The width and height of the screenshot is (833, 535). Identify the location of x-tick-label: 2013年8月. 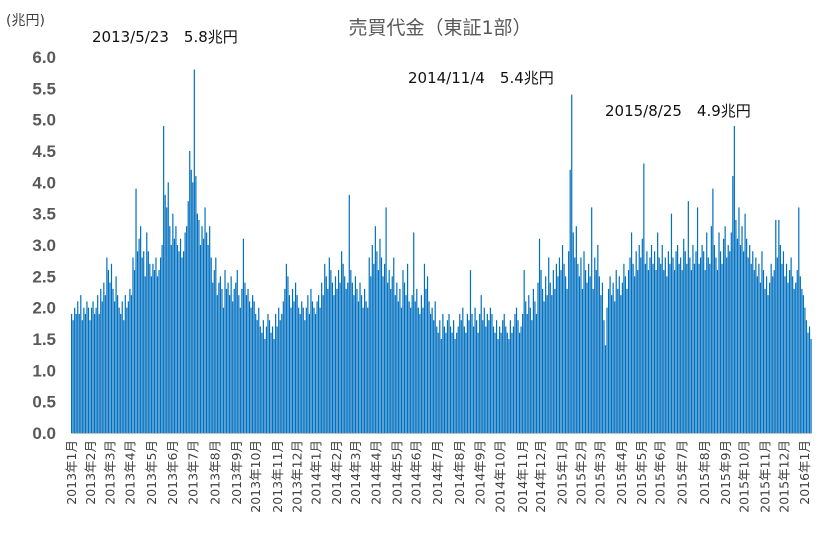
(215, 472).